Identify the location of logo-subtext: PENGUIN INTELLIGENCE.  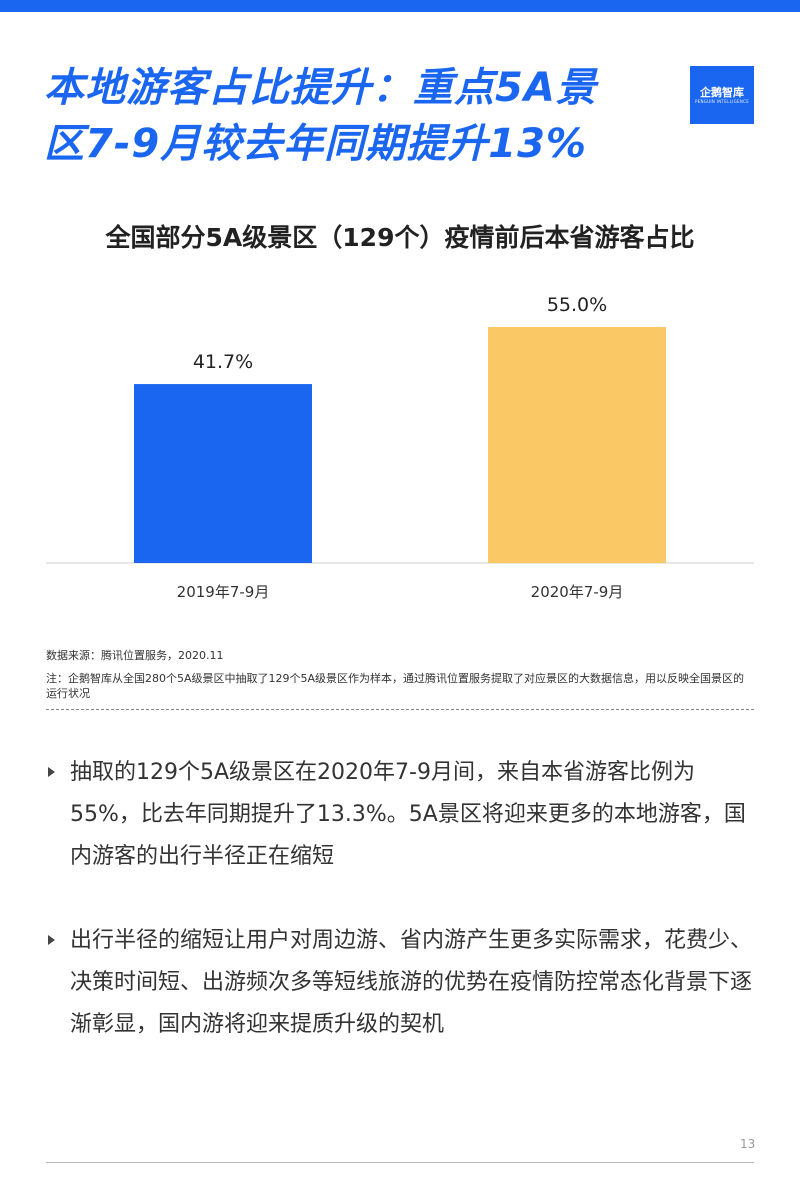
(722, 101).